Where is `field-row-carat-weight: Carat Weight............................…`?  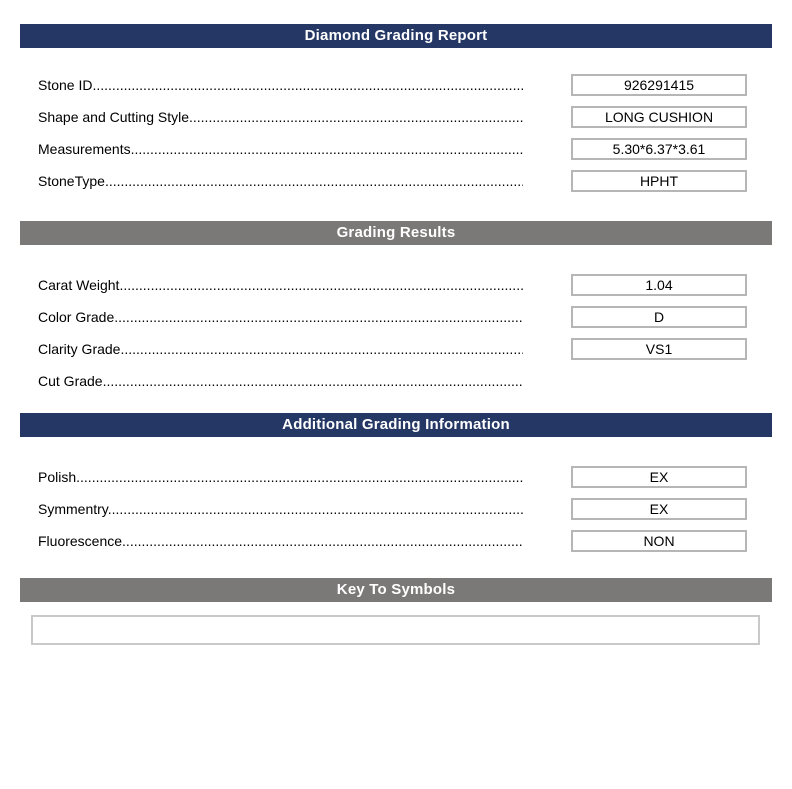 field-row-carat-weight: Carat Weight............................… is located at coordinates (396, 285).